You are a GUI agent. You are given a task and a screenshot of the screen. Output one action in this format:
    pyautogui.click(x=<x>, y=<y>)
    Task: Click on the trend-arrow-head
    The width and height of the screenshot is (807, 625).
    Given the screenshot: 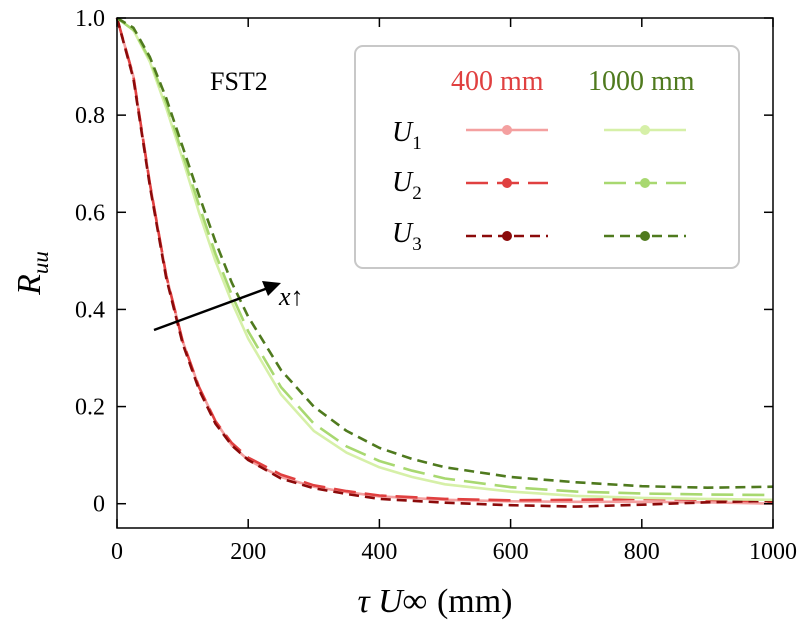 What is the action you would take?
    pyautogui.click(x=271, y=288)
    